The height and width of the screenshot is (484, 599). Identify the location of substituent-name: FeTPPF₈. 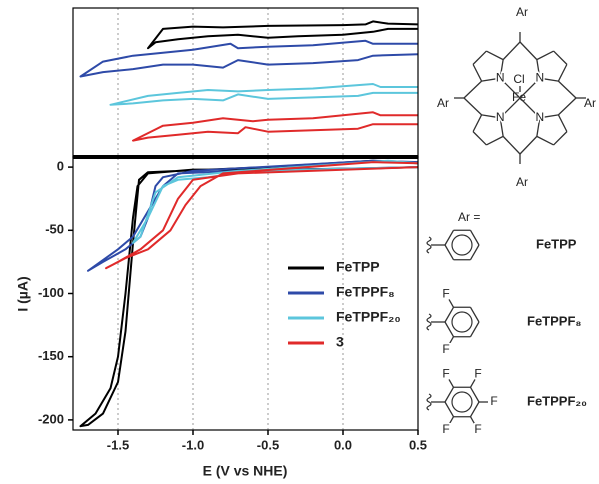
(554, 320).